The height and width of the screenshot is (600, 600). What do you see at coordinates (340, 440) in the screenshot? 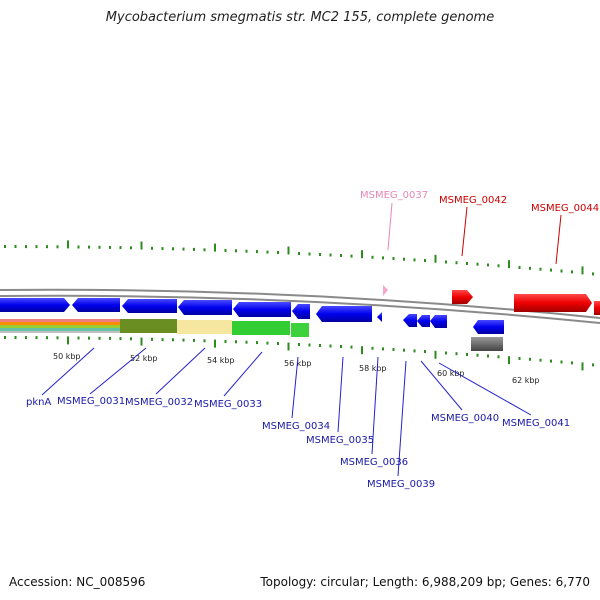
I see `gene-label-msmeg-0035: MSMEG_0035` at bounding box center [340, 440].